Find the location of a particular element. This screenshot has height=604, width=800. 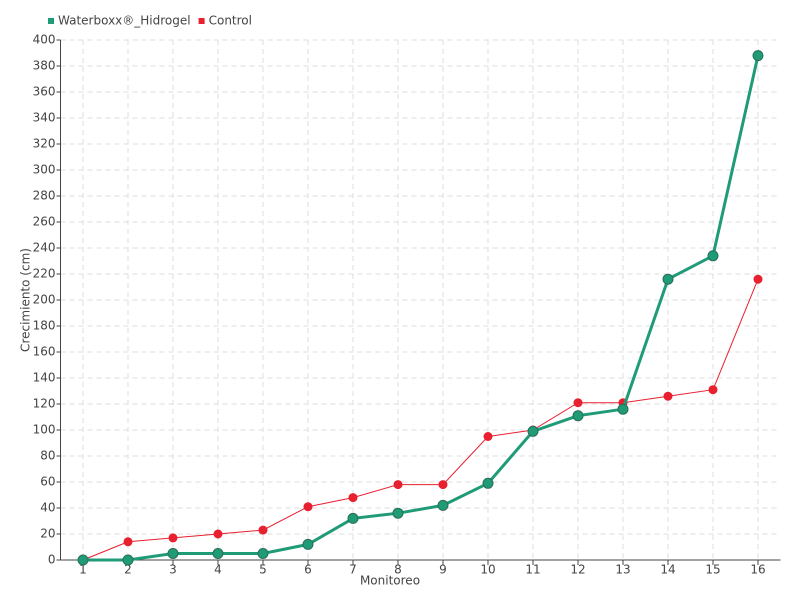

x-tick-label: 7 is located at coordinates (353, 570).